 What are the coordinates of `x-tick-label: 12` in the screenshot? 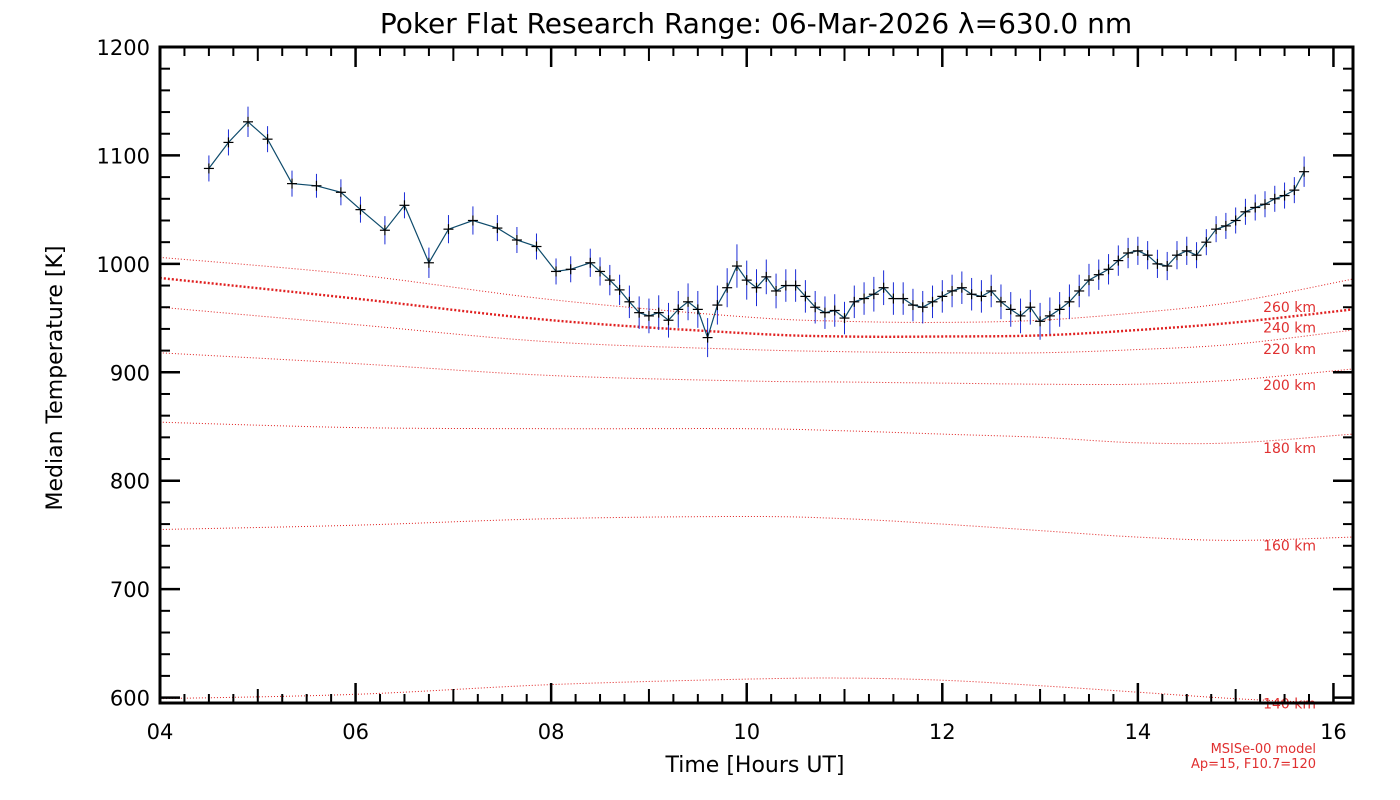 It's located at (942, 732).